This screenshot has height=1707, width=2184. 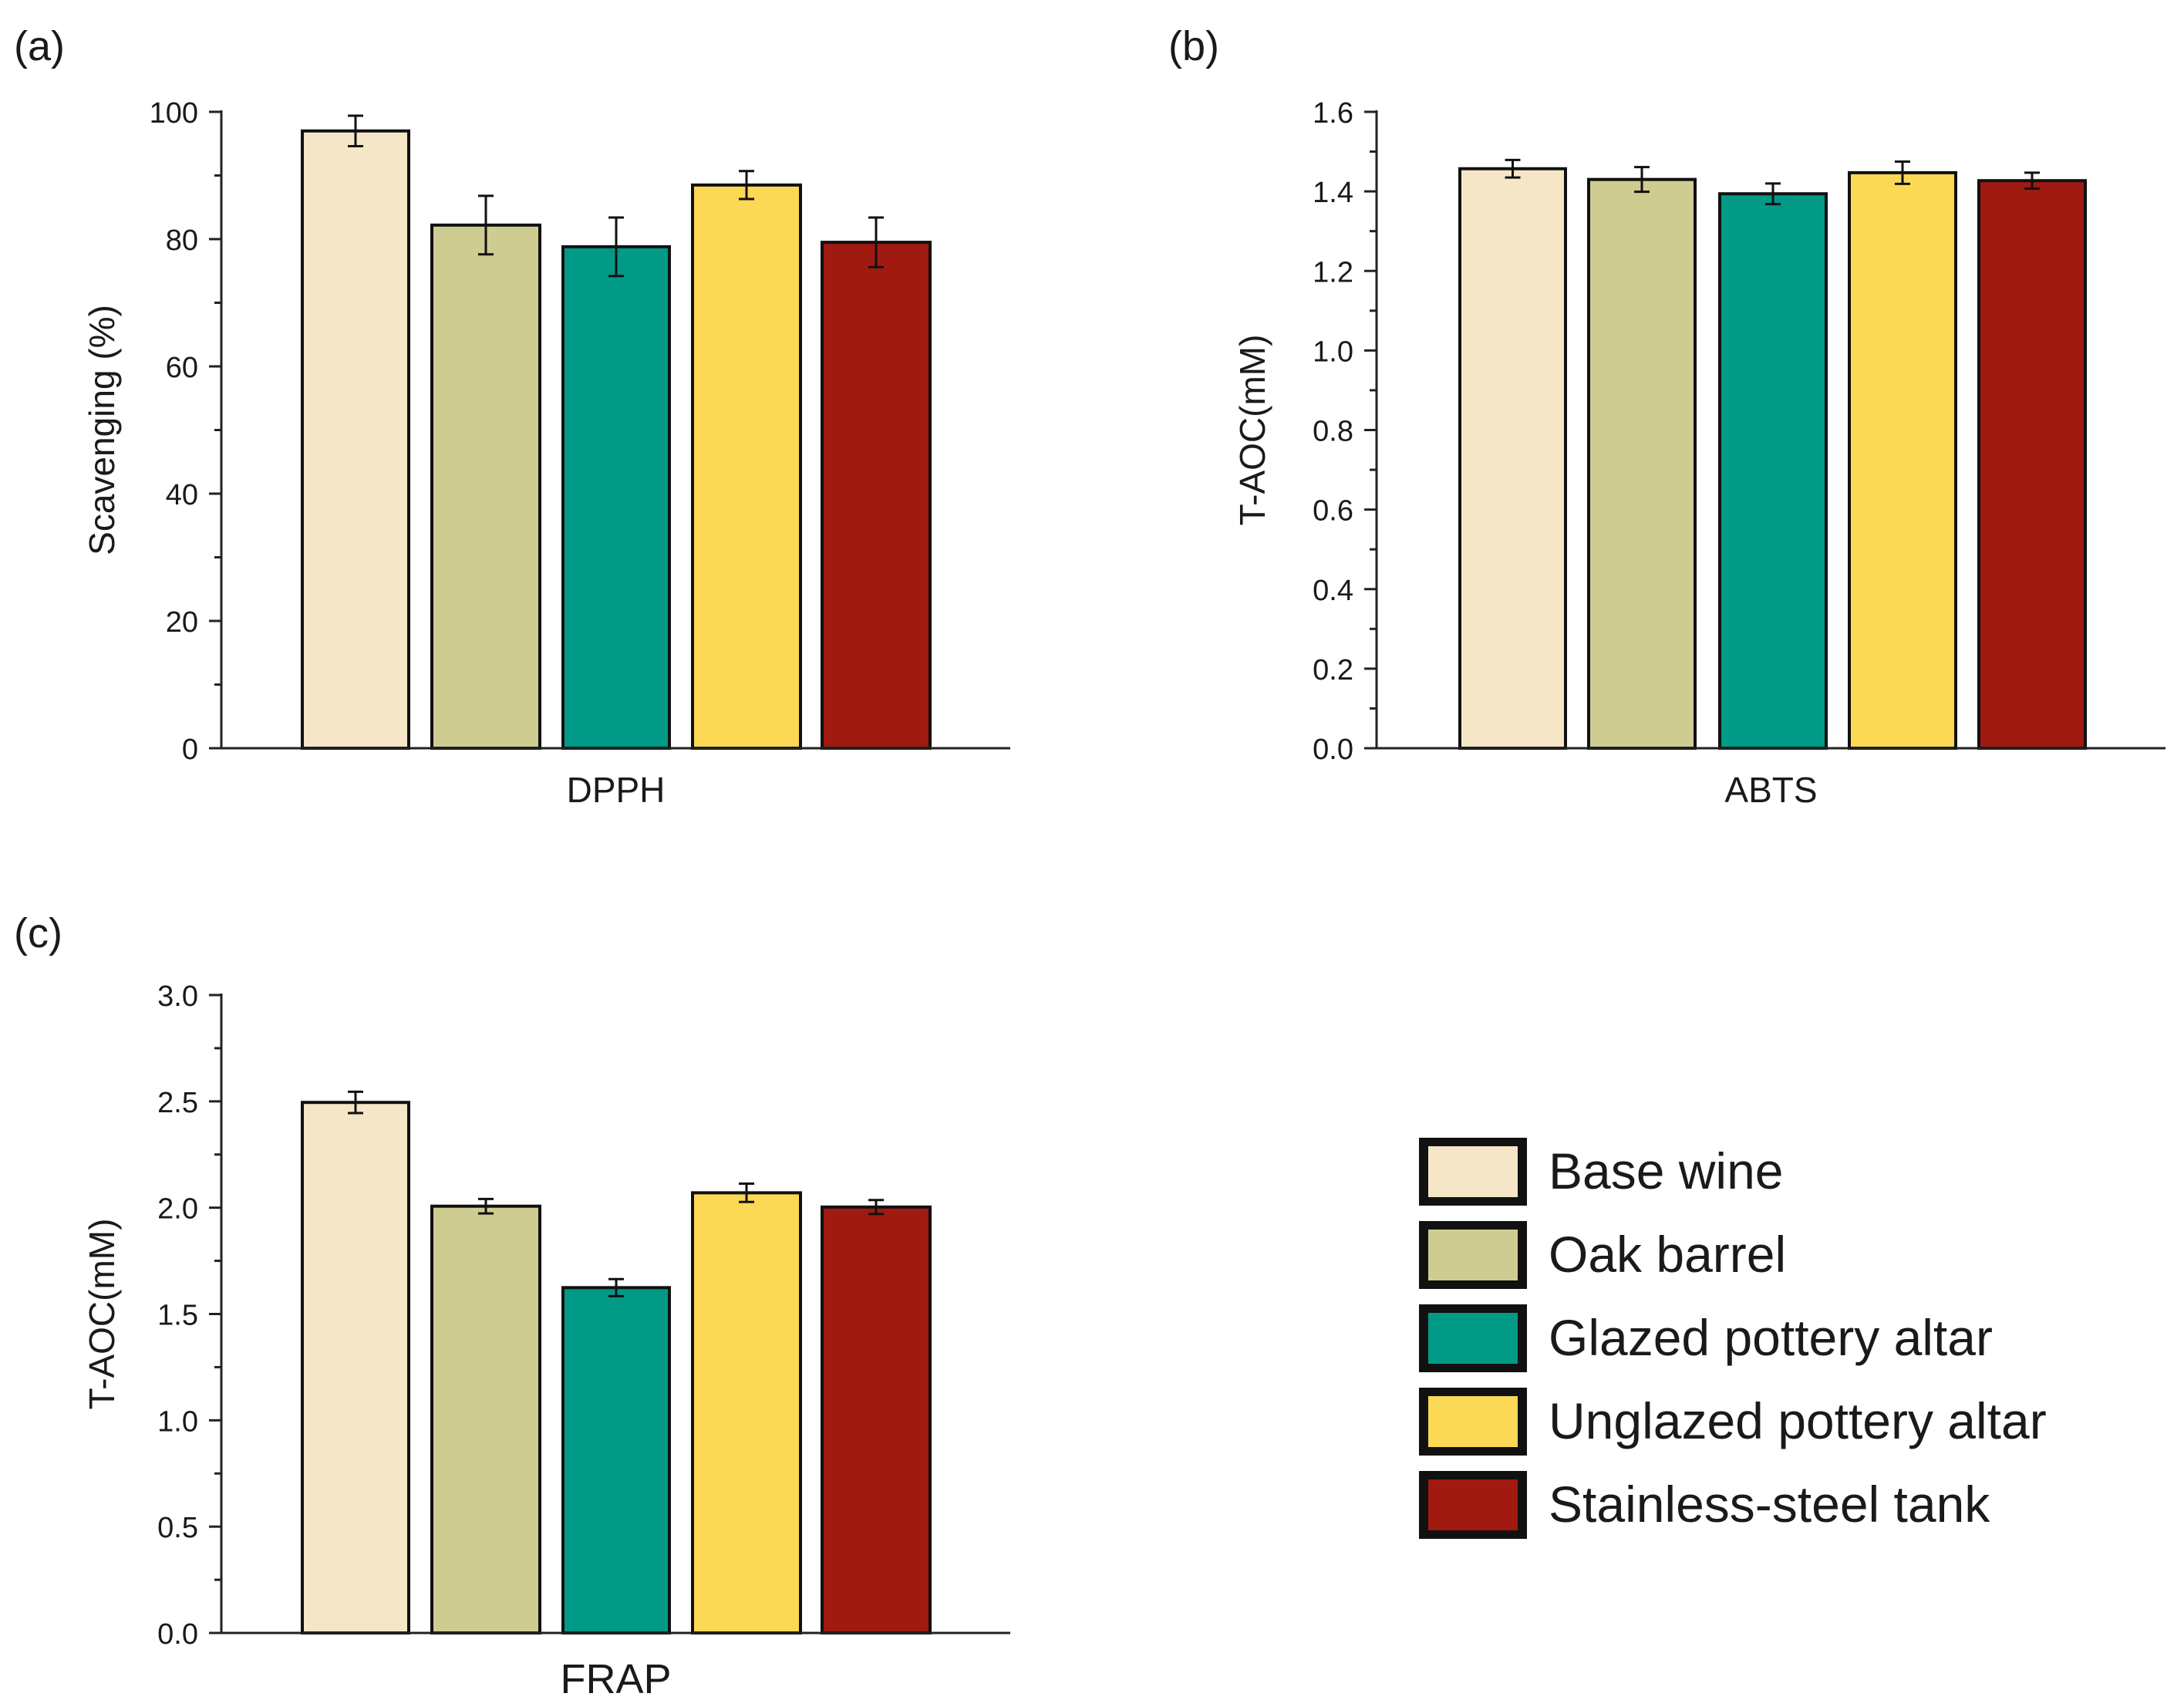 I want to click on x-axis-label: DPPH, so click(x=617, y=790).